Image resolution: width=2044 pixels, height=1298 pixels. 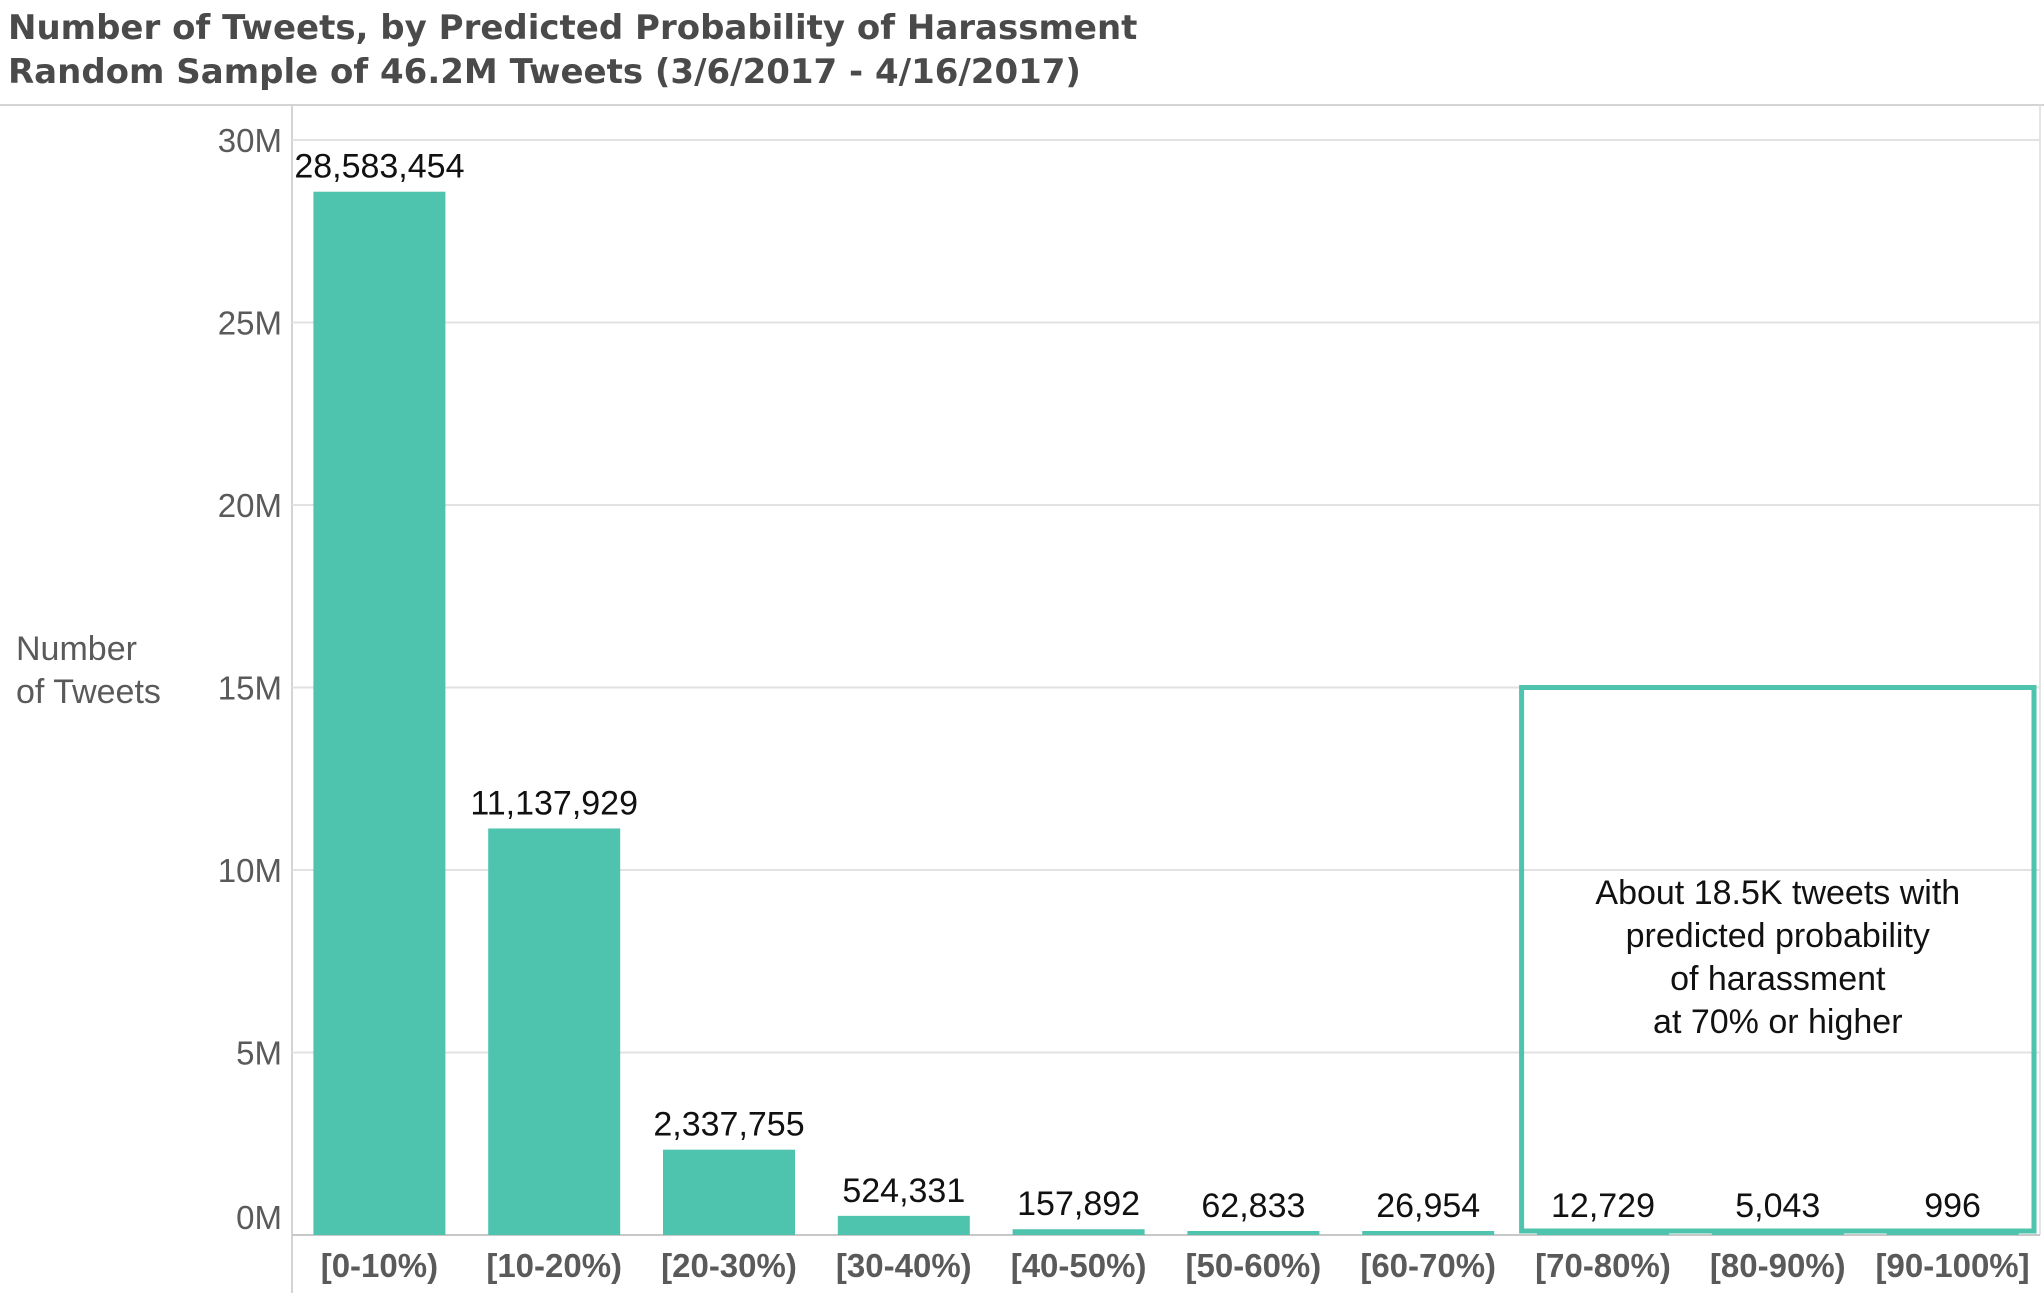 What do you see at coordinates (1778, 1022) in the screenshot?
I see `annotation-text: at 70% or higher` at bounding box center [1778, 1022].